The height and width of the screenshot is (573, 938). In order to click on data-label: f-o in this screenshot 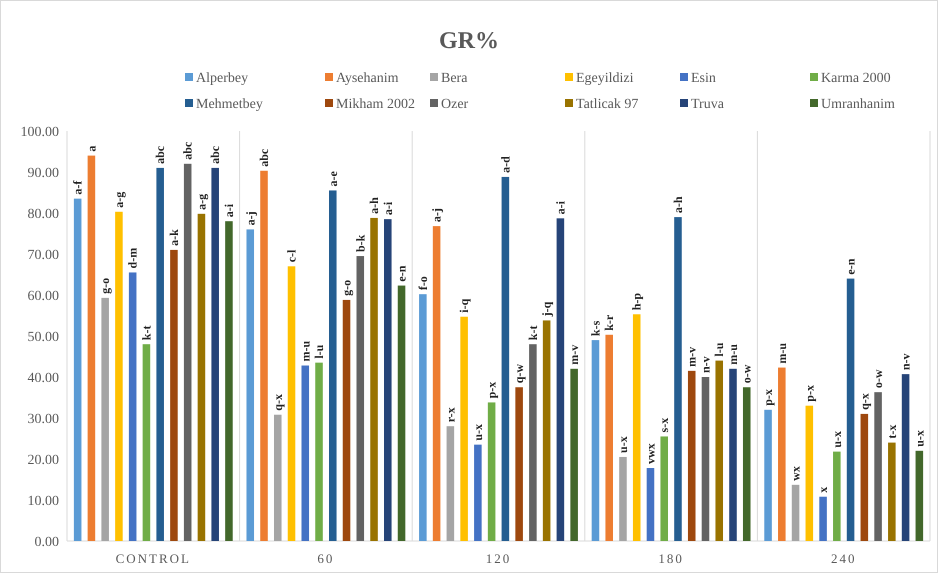, I will do `click(423, 283)`.